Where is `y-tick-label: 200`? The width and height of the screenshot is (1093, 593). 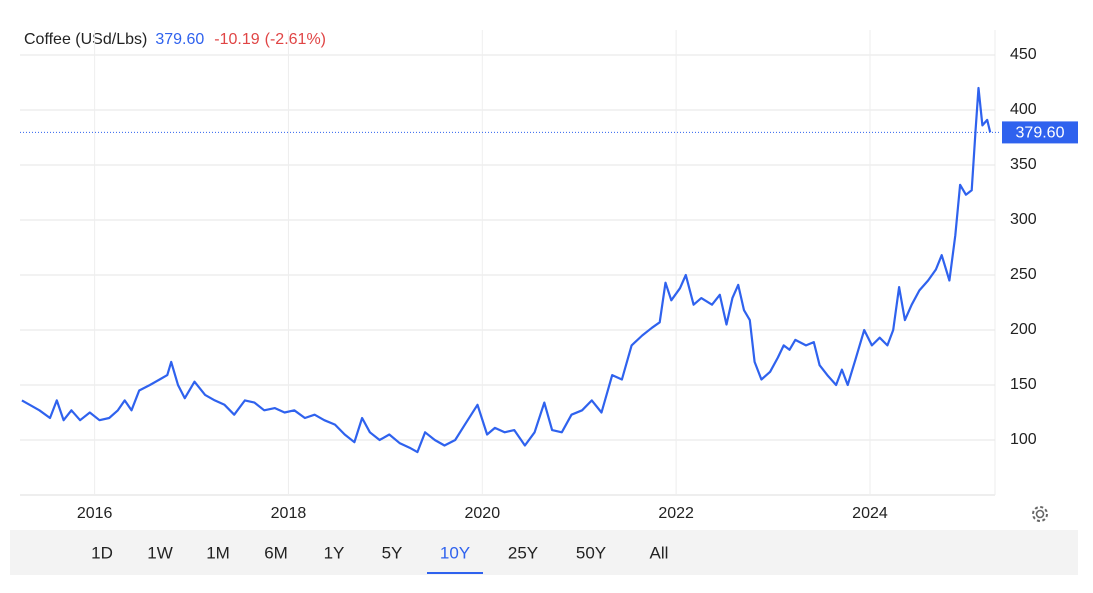
y-tick-label: 200 is located at coordinates (1023, 329).